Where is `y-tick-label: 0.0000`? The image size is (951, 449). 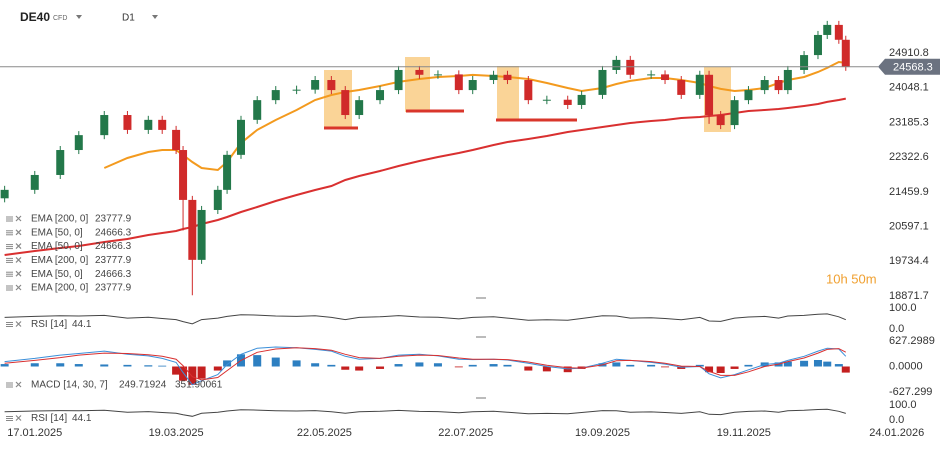 y-tick-label: 0.0000 is located at coordinates (906, 366).